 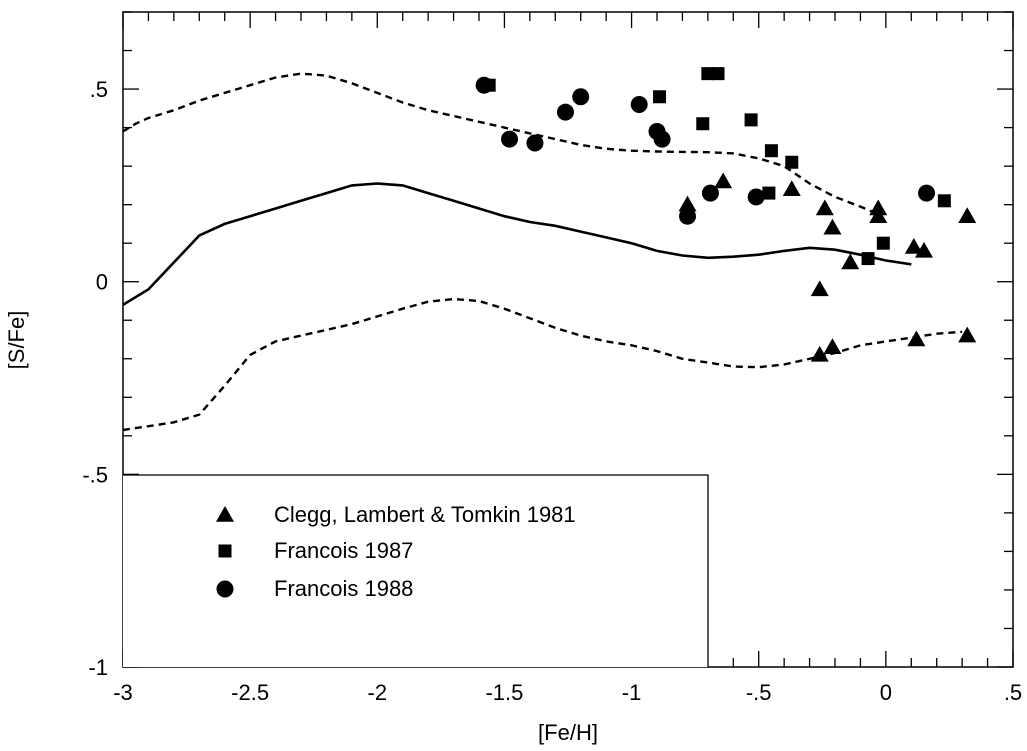 What do you see at coordinates (378, 692) in the screenshot?
I see `x-tick-label: -2` at bounding box center [378, 692].